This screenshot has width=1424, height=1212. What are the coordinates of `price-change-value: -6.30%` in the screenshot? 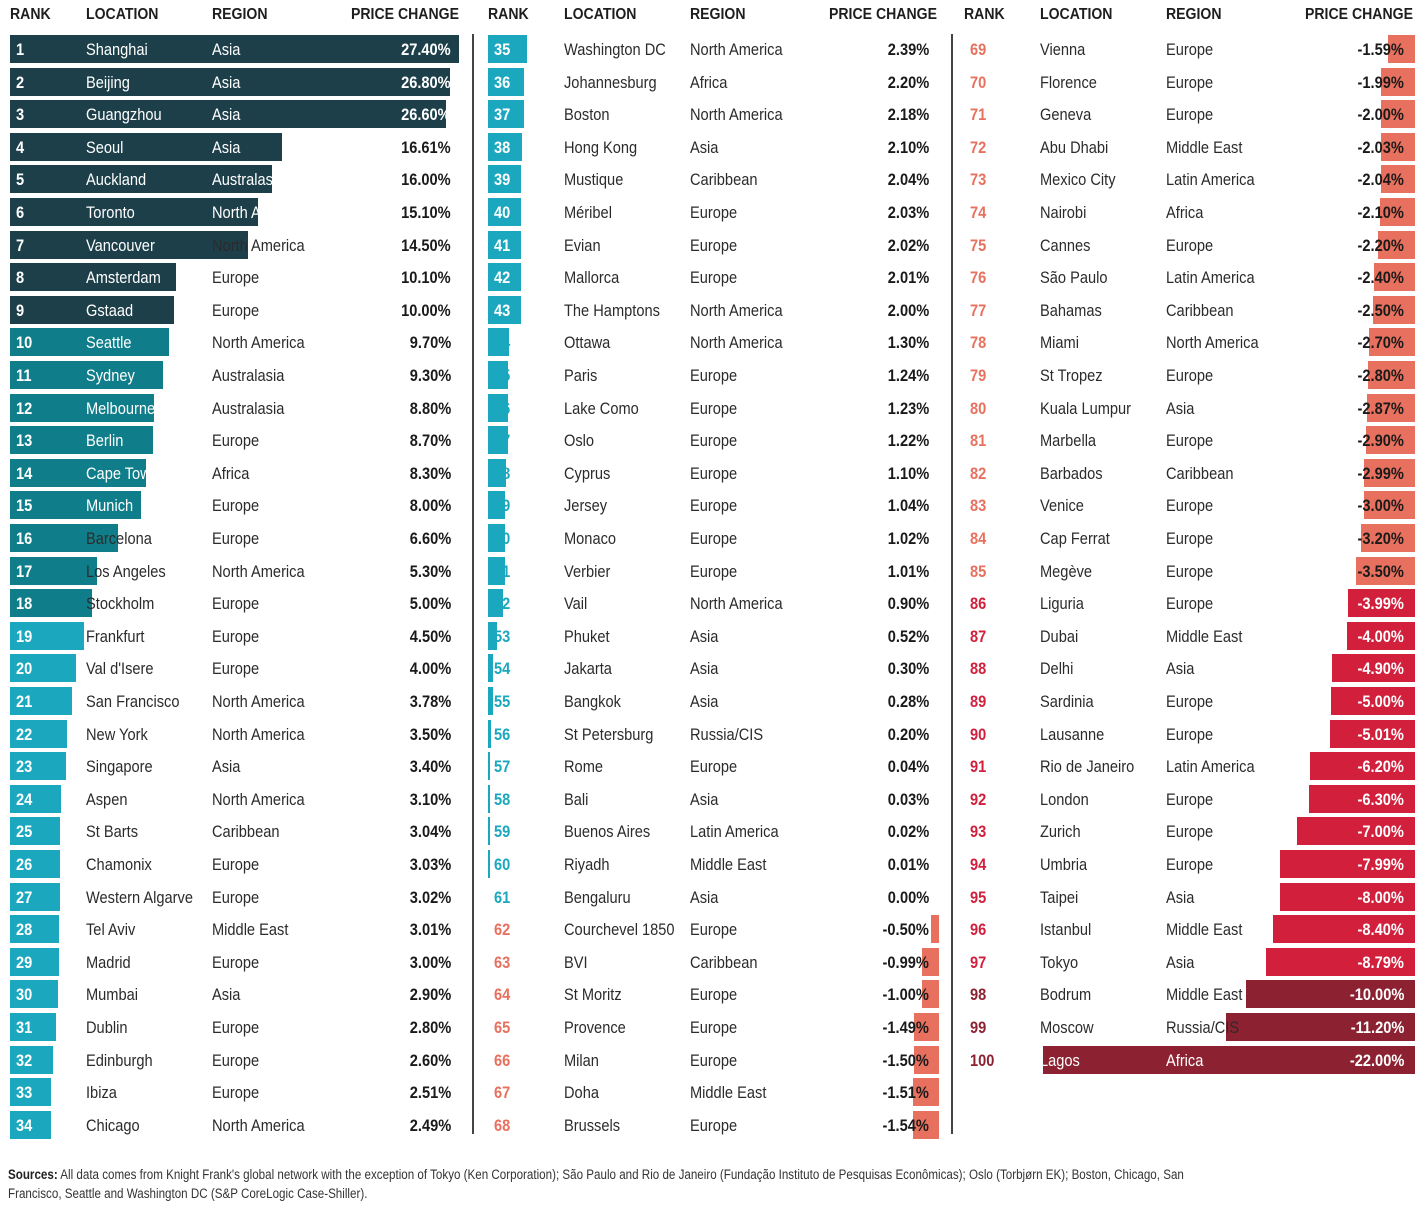 It's located at (1380, 799).